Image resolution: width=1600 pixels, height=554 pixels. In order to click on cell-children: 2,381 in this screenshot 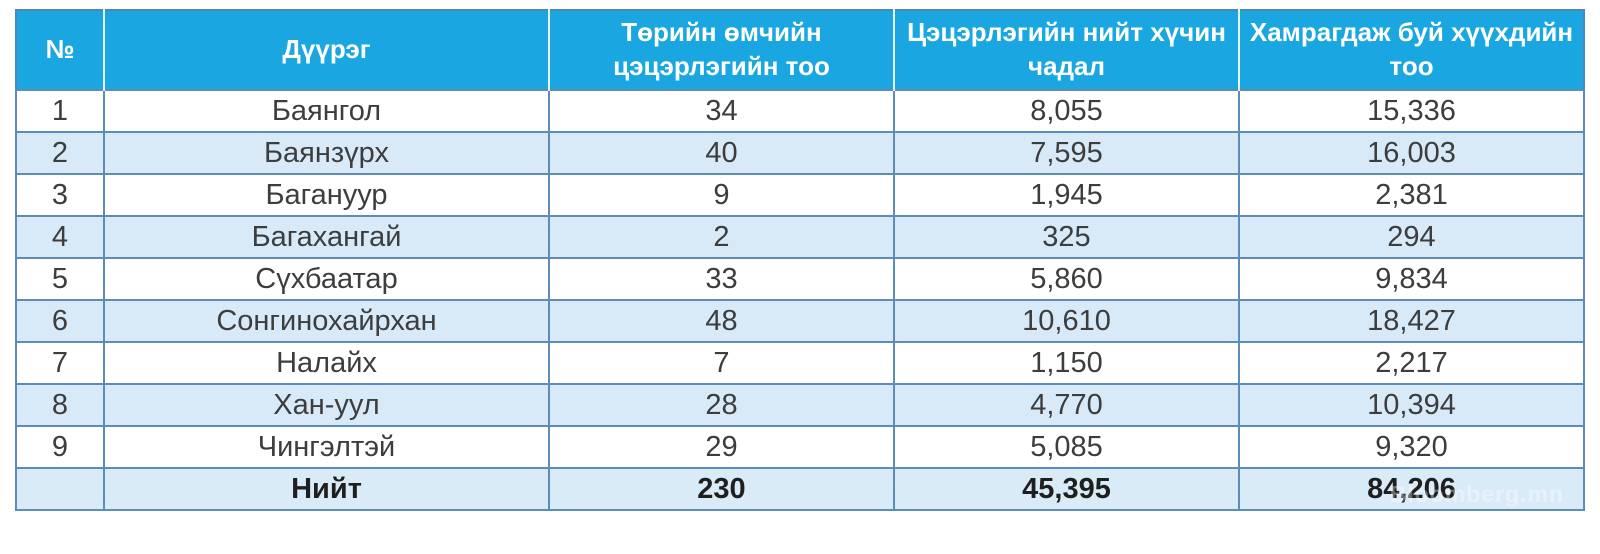, I will do `click(1411, 195)`.